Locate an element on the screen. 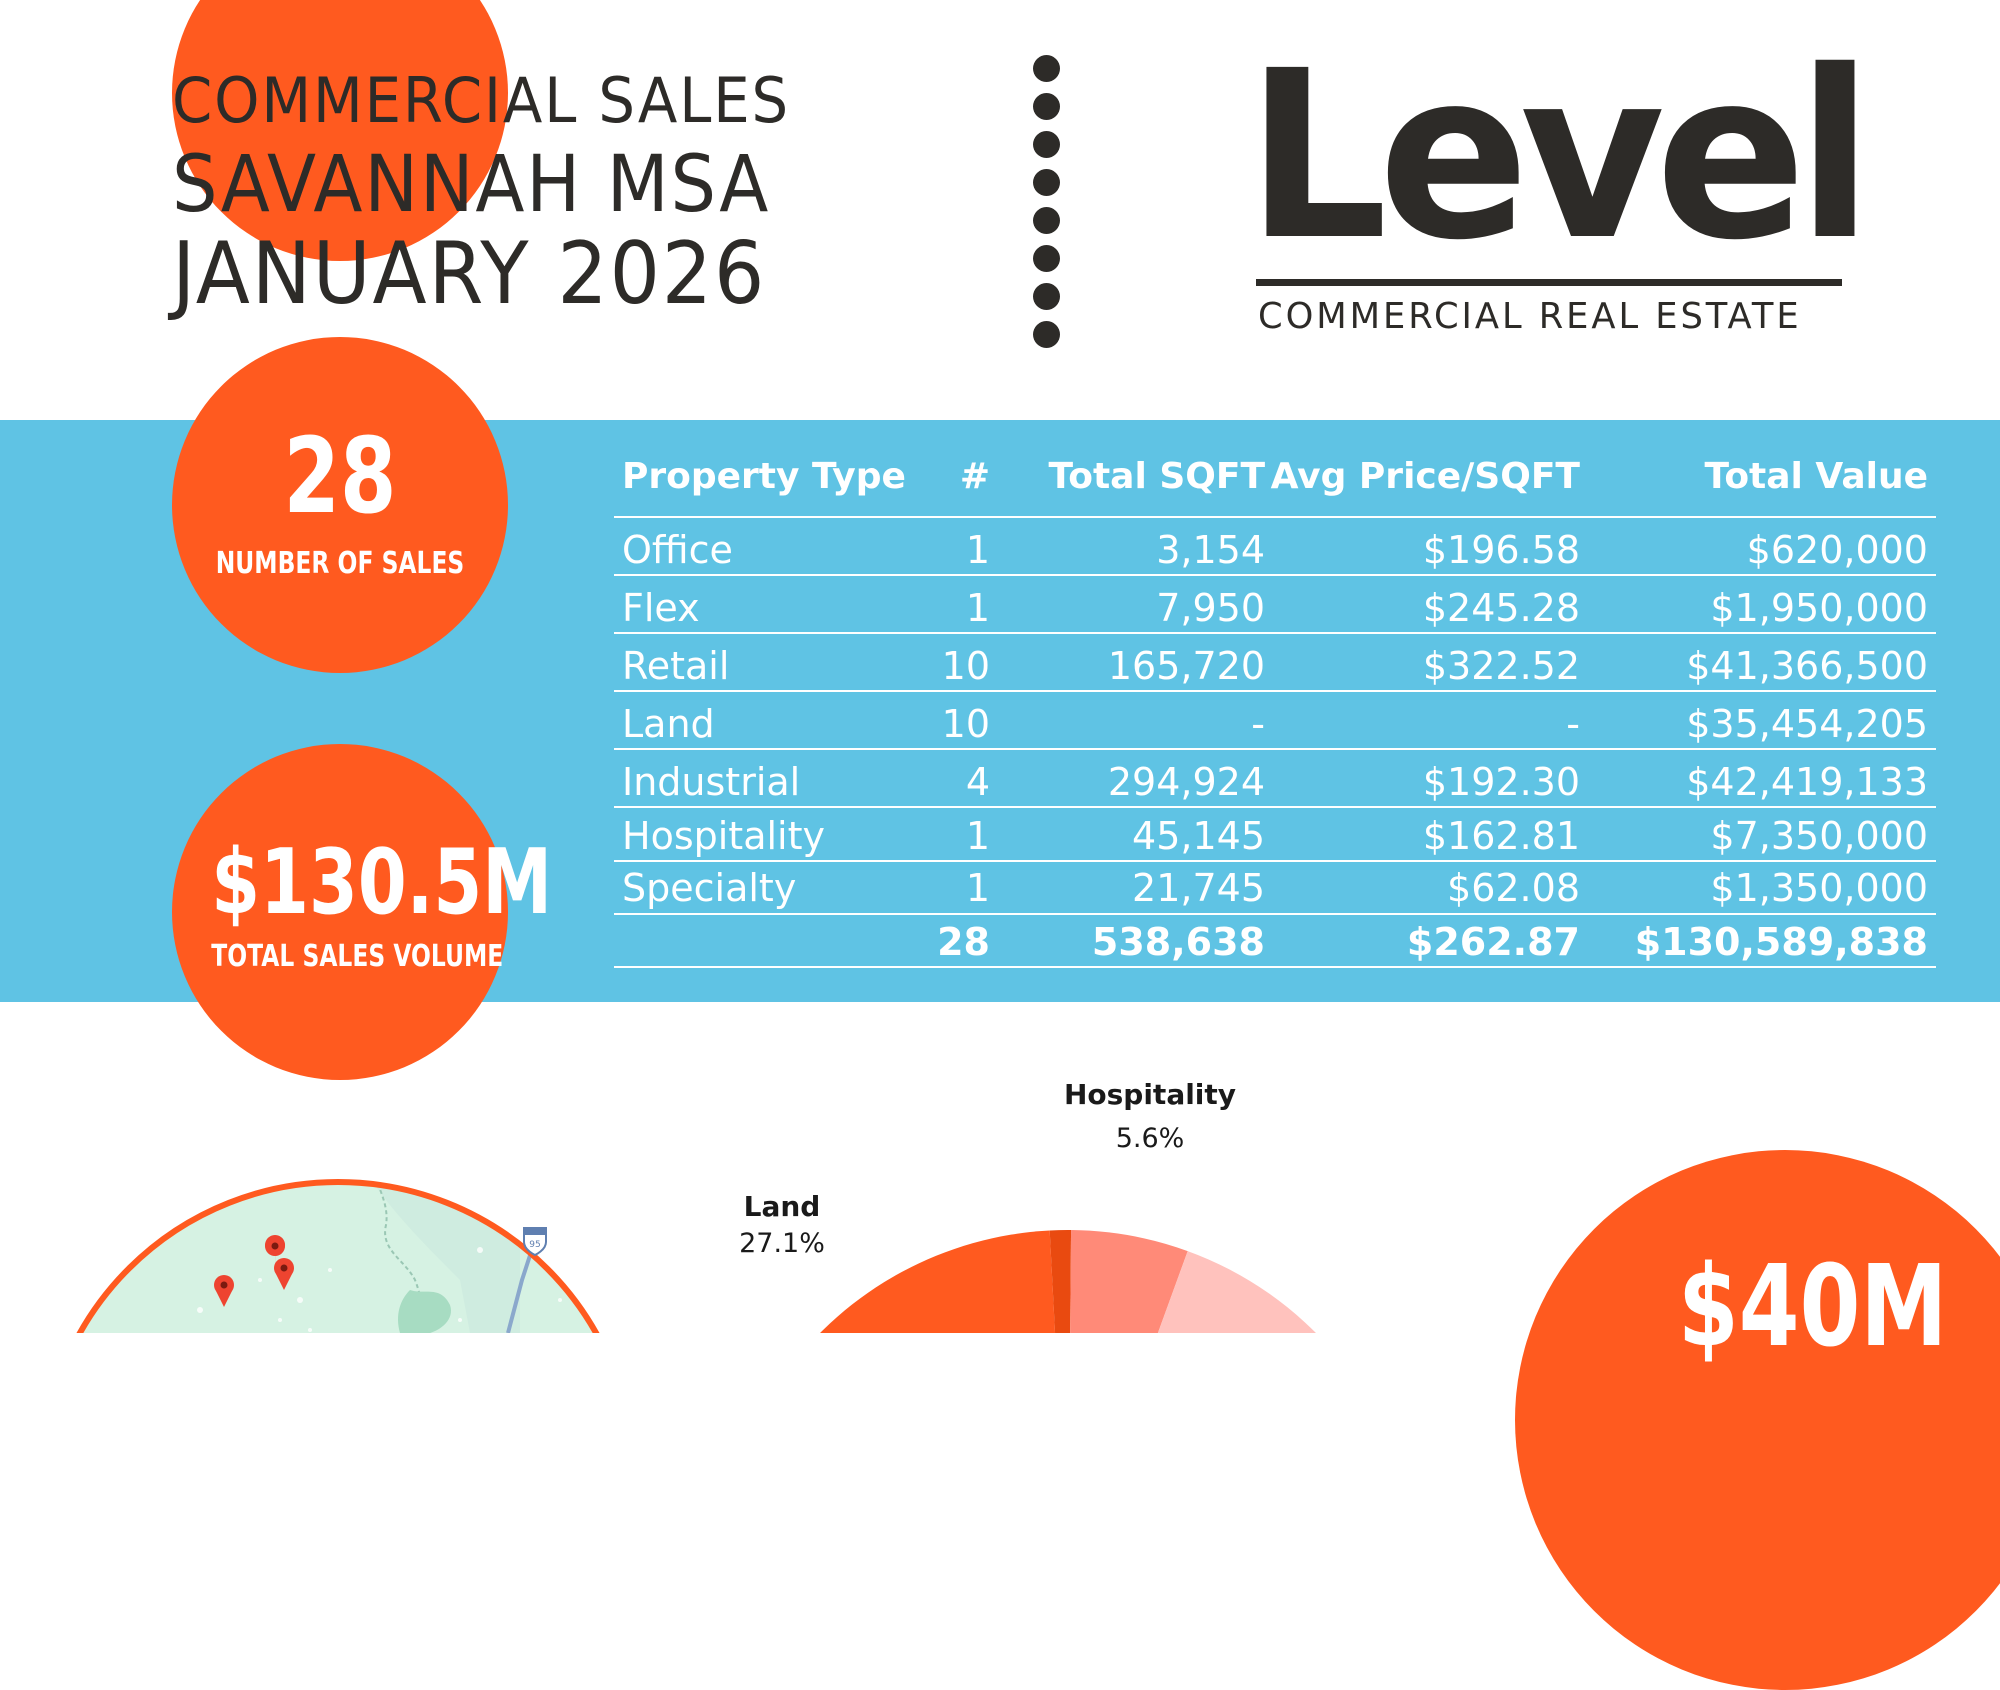  cell-avg-price: $62.08 is located at coordinates (1513, 888).